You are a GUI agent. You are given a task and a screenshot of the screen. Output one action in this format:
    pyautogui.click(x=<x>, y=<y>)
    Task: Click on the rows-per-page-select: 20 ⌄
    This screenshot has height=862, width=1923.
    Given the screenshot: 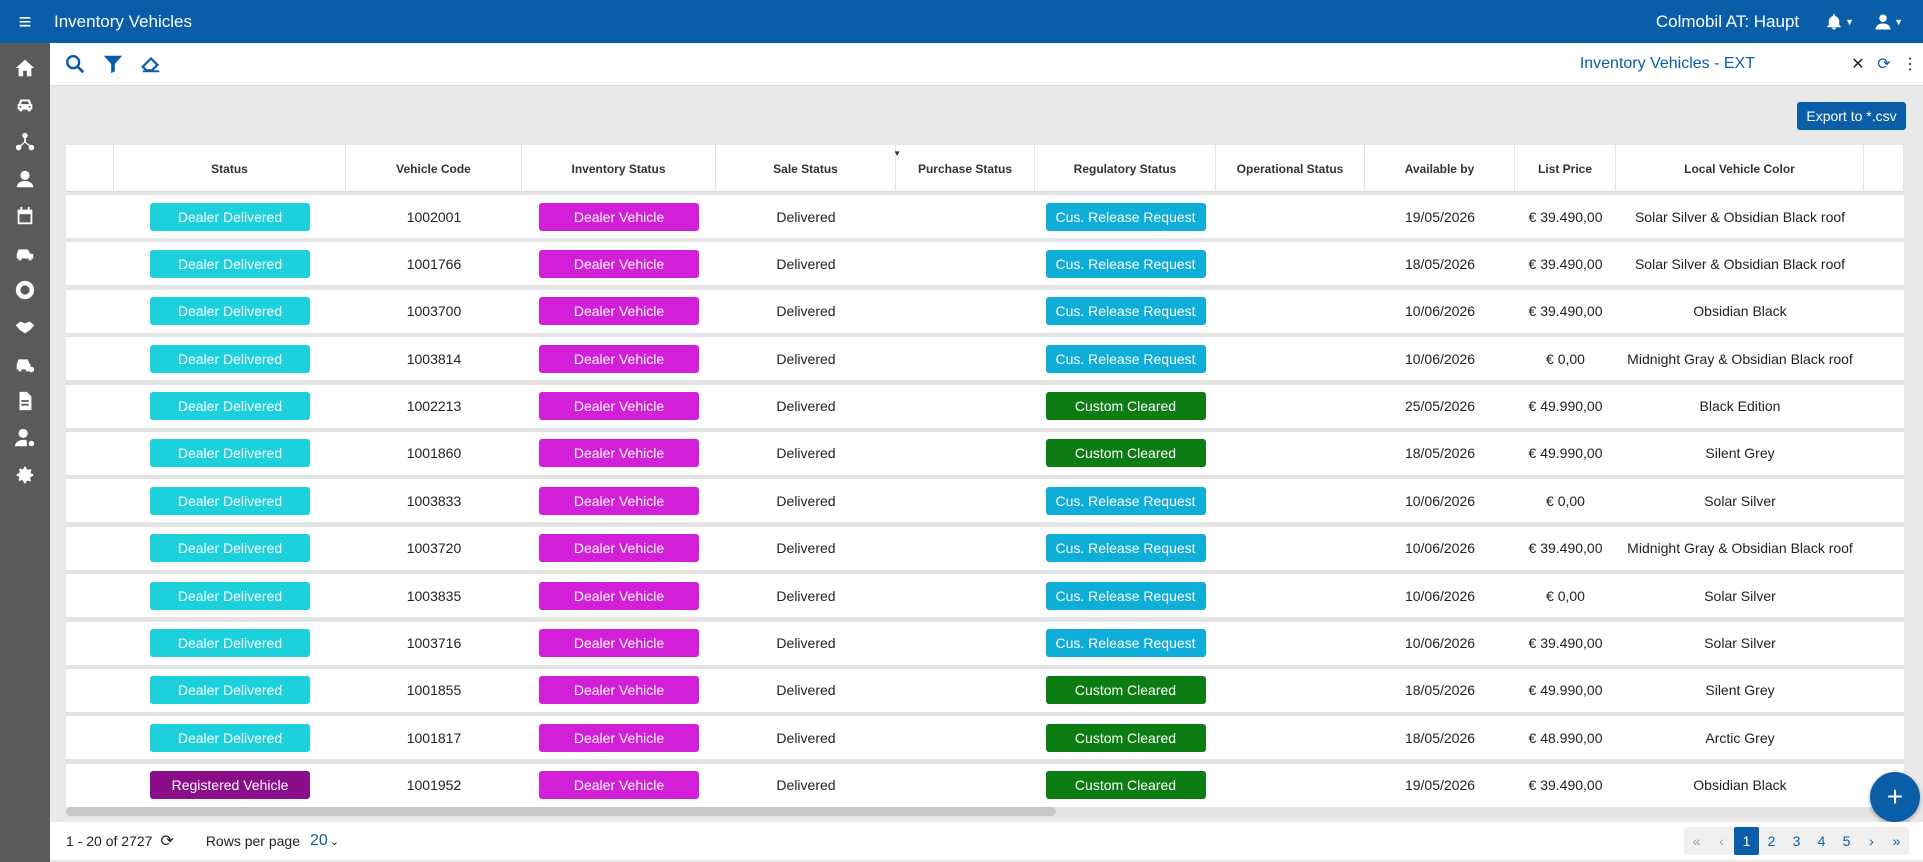 What is the action you would take?
    pyautogui.click(x=324, y=841)
    